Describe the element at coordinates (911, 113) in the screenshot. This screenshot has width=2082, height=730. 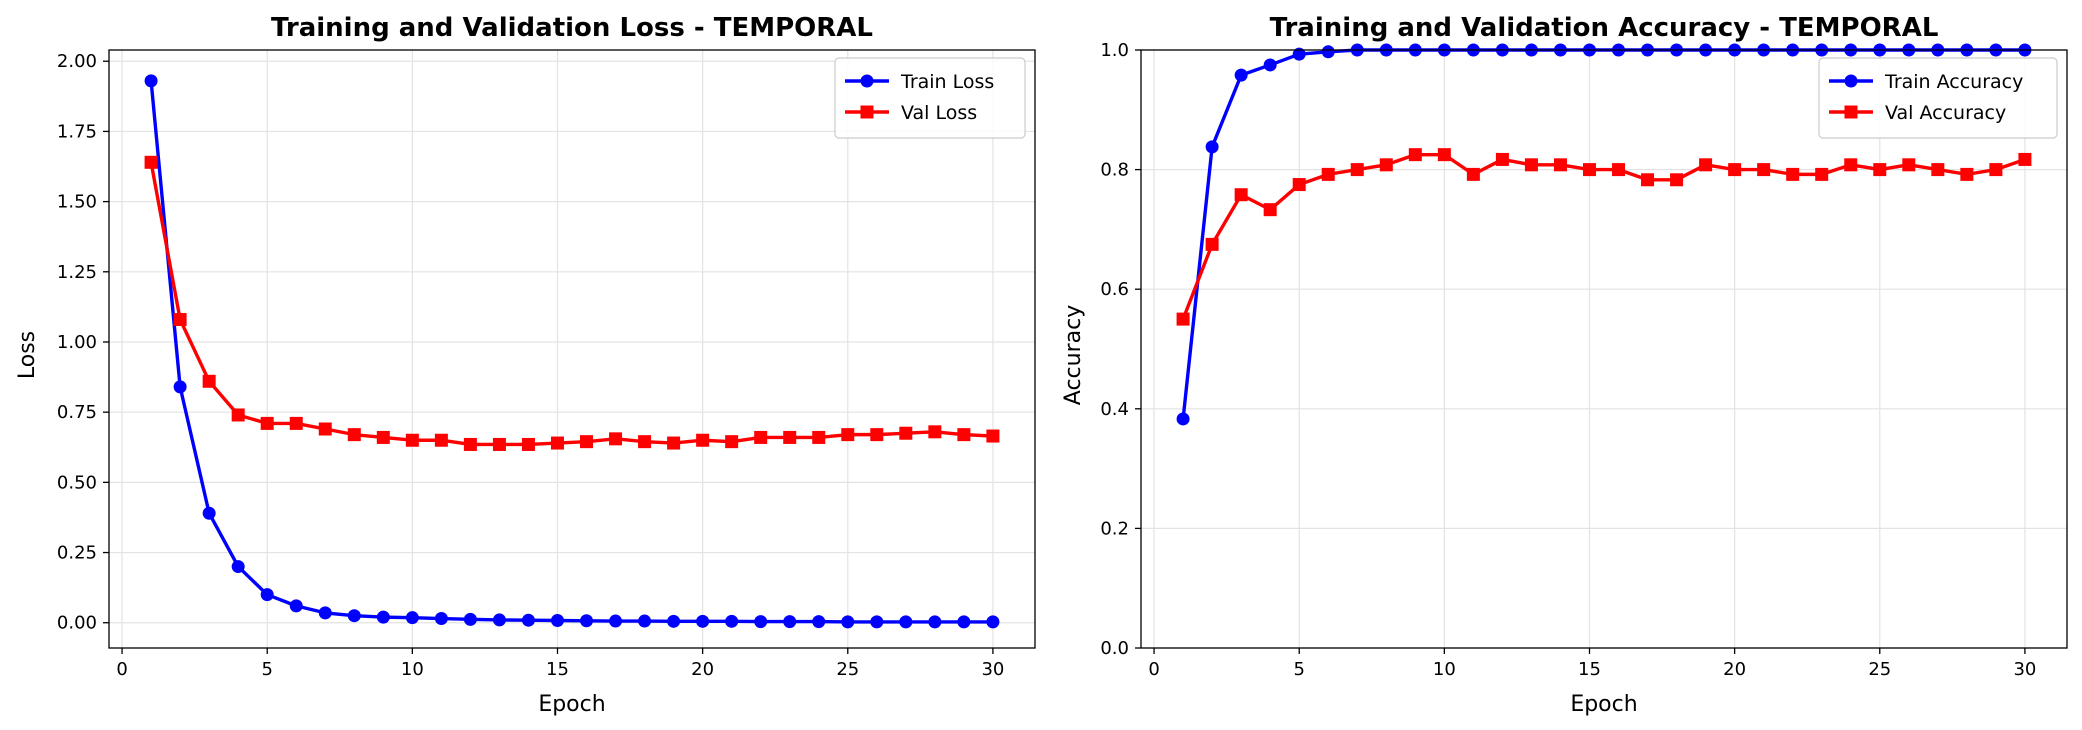
I see `loss-legend-item: Val Loss` at that location.